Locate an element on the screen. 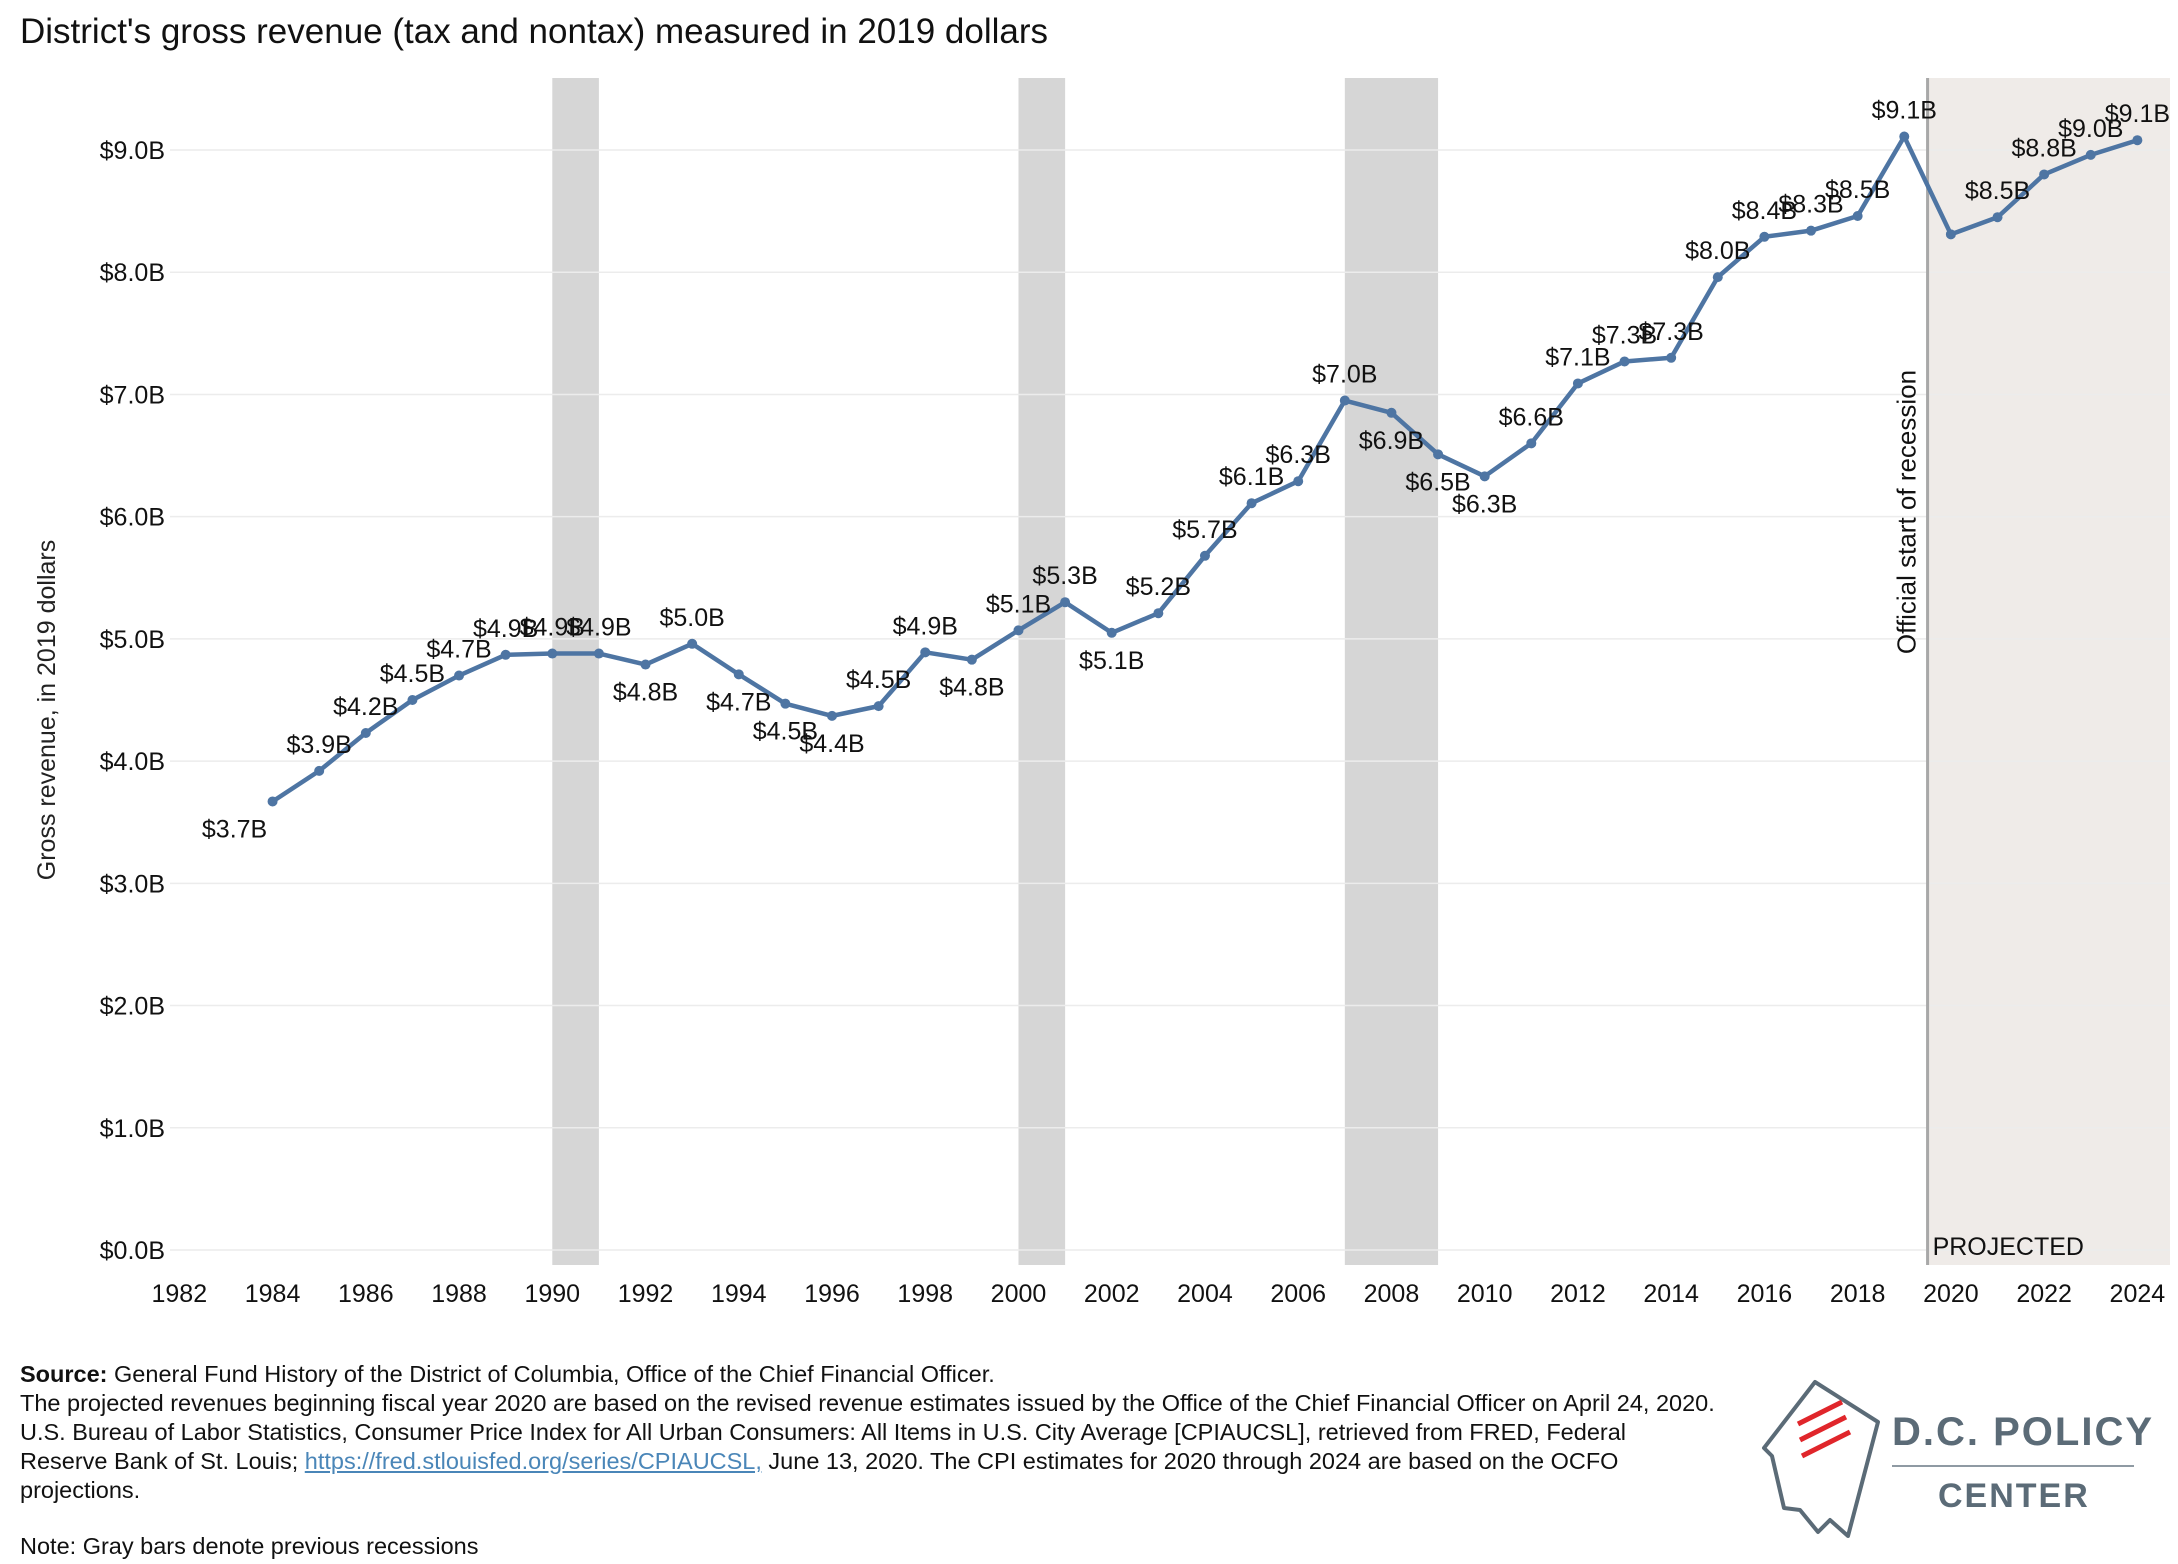 The width and height of the screenshot is (2178, 1564). data-label: $3.7B is located at coordinates (234, 829).